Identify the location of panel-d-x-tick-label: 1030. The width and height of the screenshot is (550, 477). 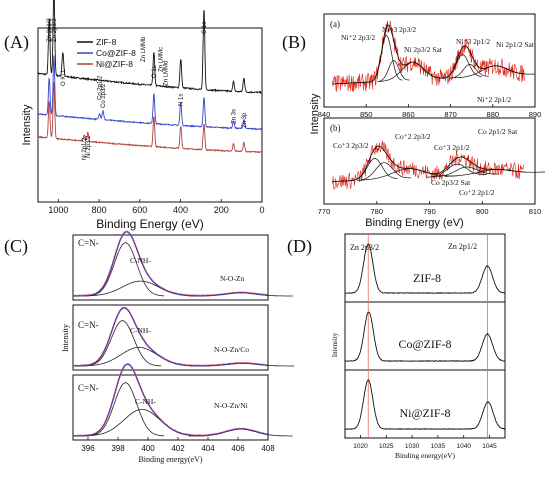
(412, 446).